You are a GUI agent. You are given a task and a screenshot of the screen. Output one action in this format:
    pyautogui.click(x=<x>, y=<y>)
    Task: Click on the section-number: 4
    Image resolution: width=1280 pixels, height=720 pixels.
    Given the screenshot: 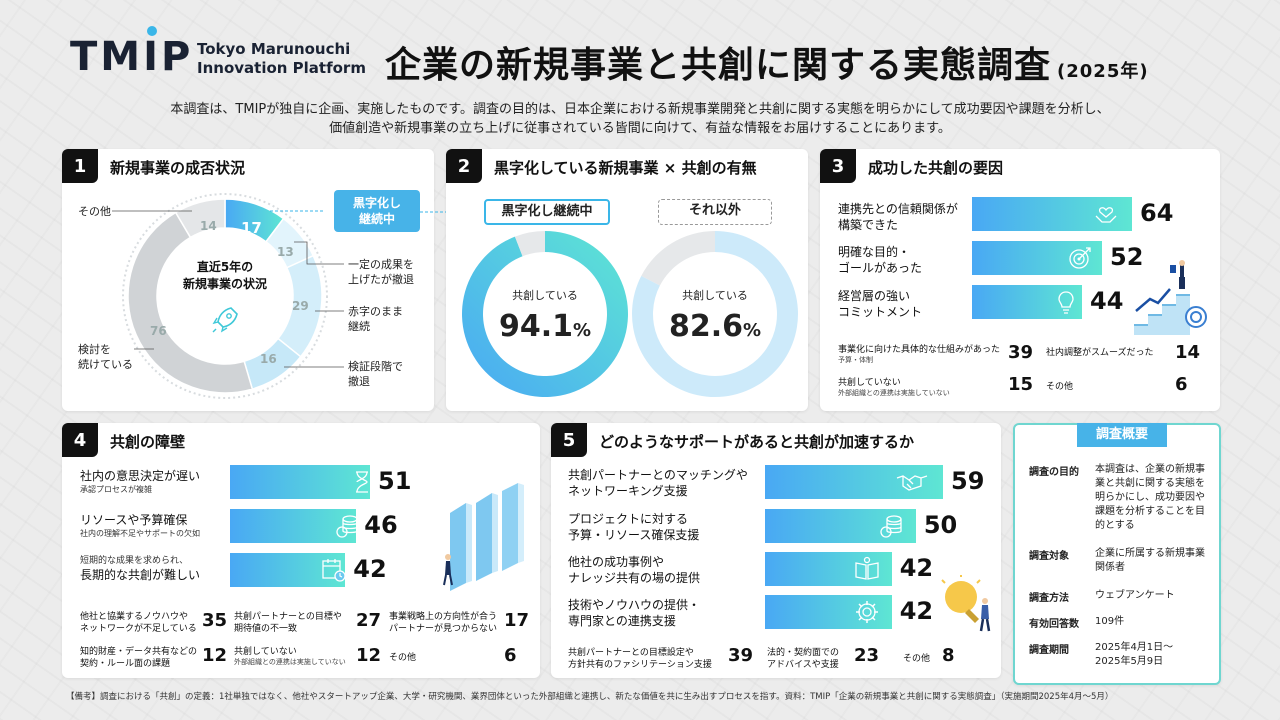 What is the action you would take?
    pyautogui.click(x=80, y=440)
    